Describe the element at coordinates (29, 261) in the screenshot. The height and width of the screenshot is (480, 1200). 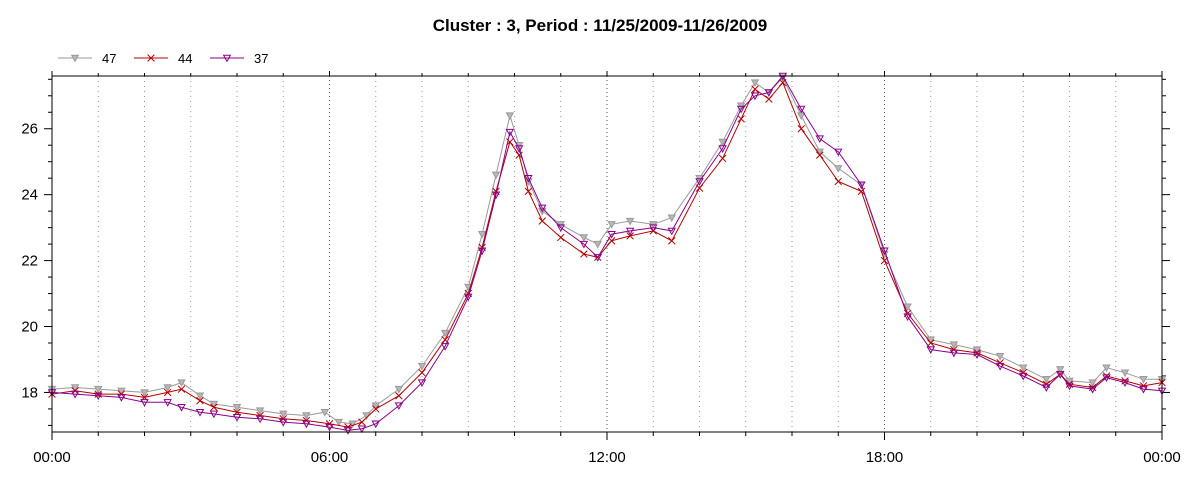
I see `y-tick-label: 22` at that location.